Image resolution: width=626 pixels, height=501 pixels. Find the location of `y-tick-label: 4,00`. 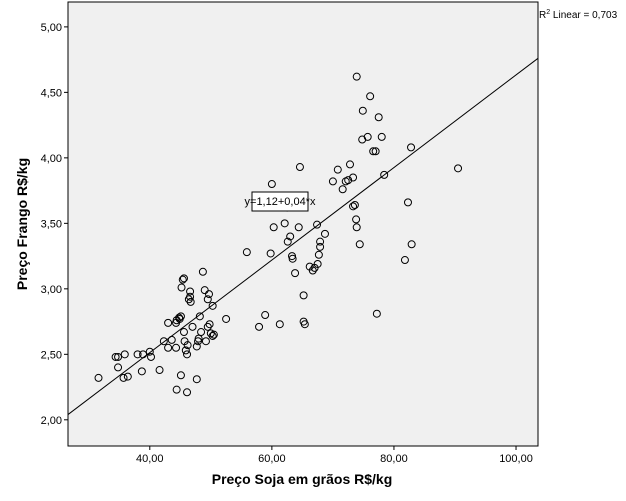

y-tick-label: 4,00 is located at coordinates (51, 159).